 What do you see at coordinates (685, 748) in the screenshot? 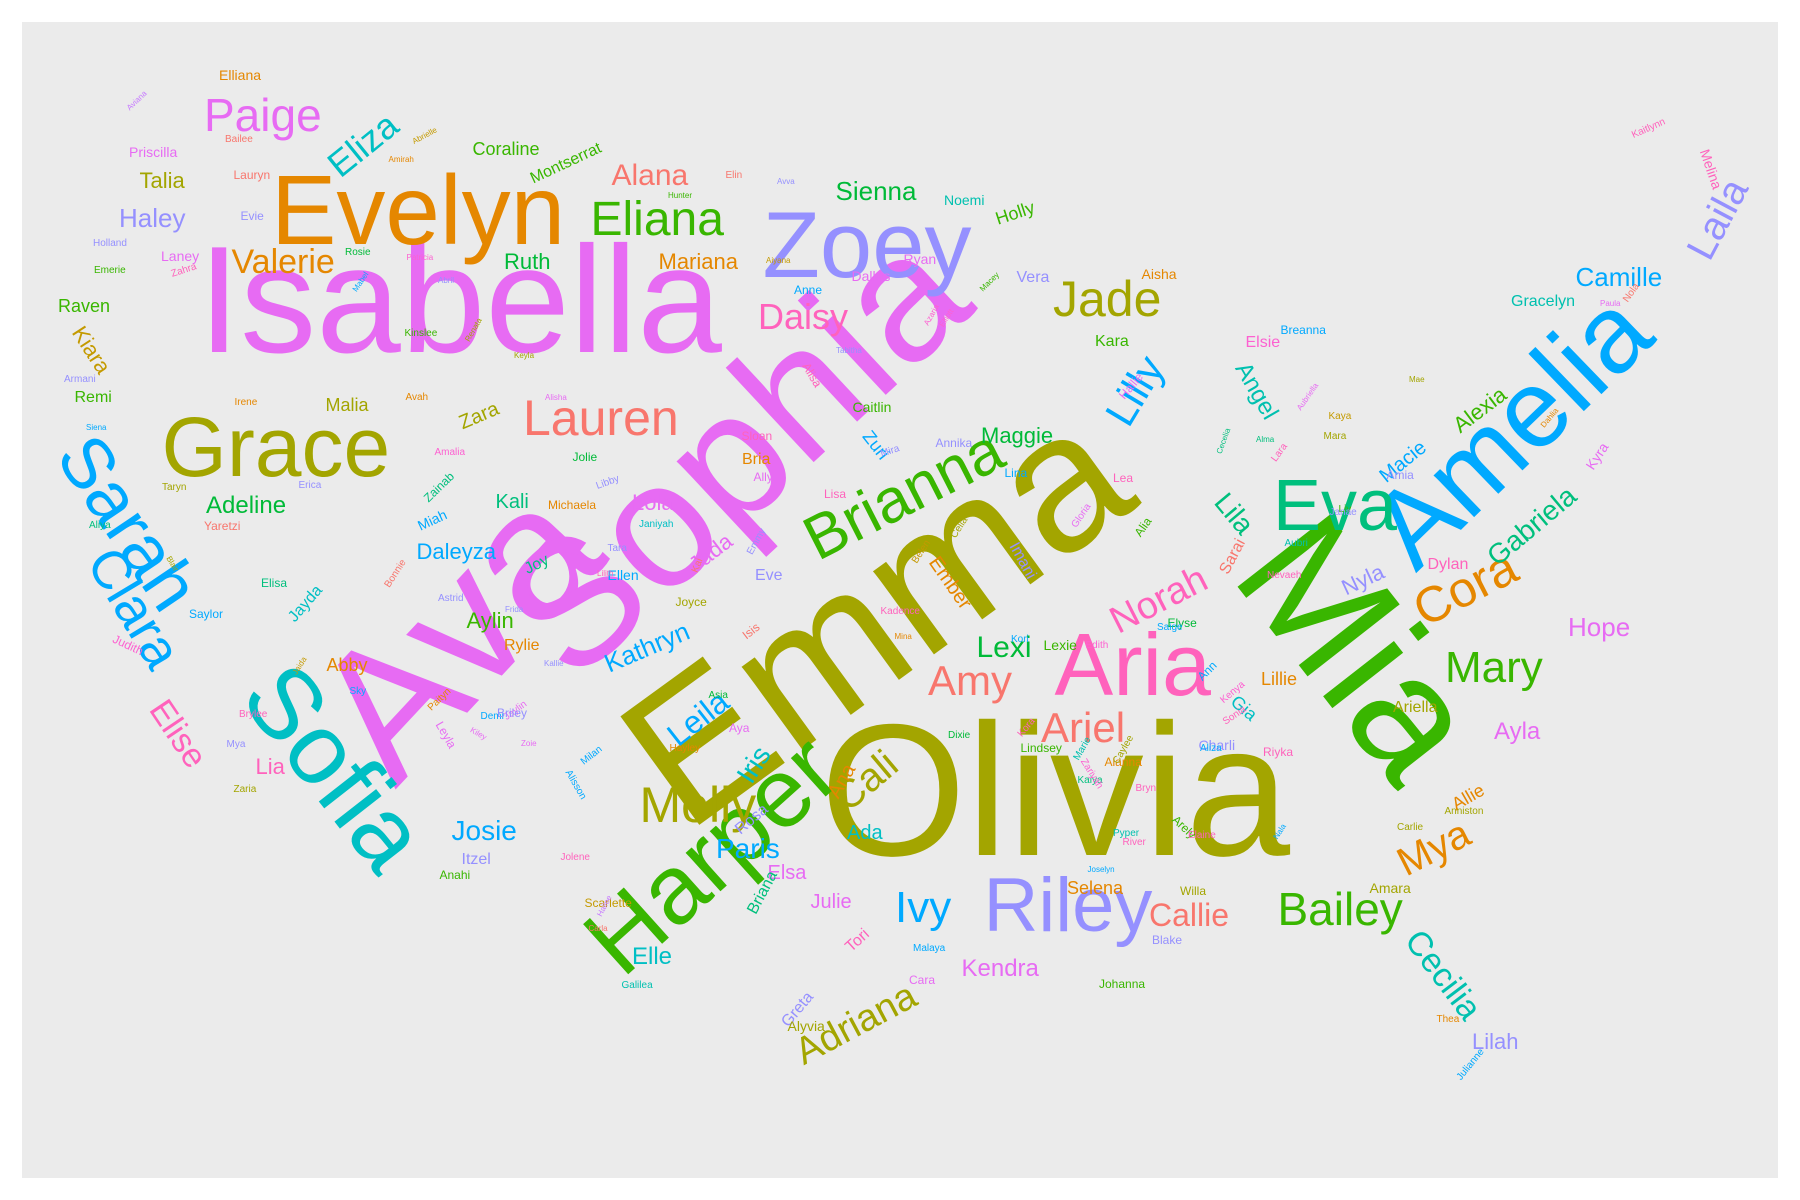
I see `word-hayley-203: Hayley` at bounding box center [685, 748].